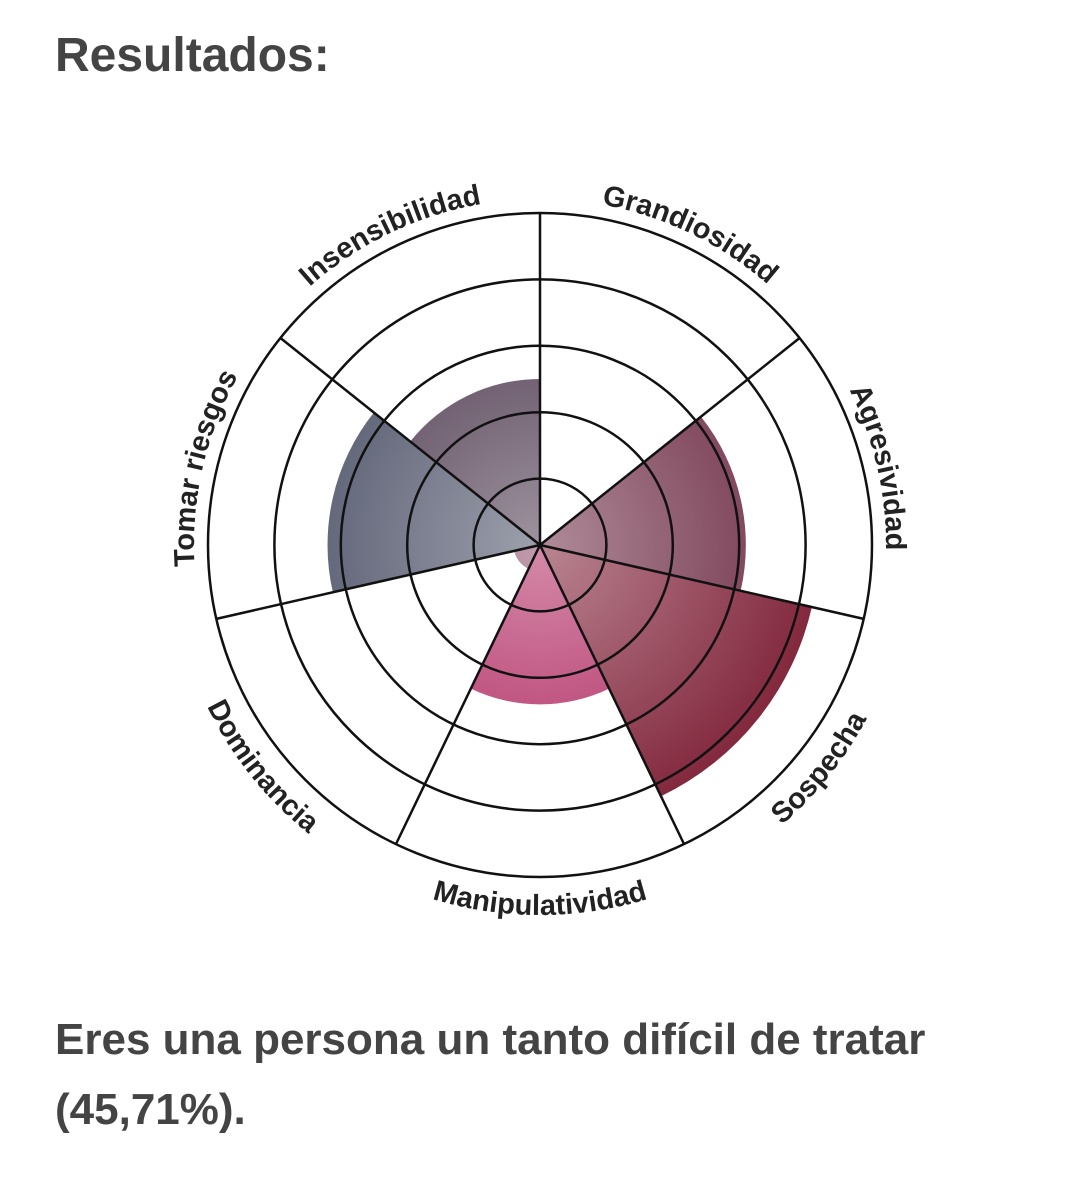  I want to click on category-label-path: Manipulatividad, so click(540, 898).